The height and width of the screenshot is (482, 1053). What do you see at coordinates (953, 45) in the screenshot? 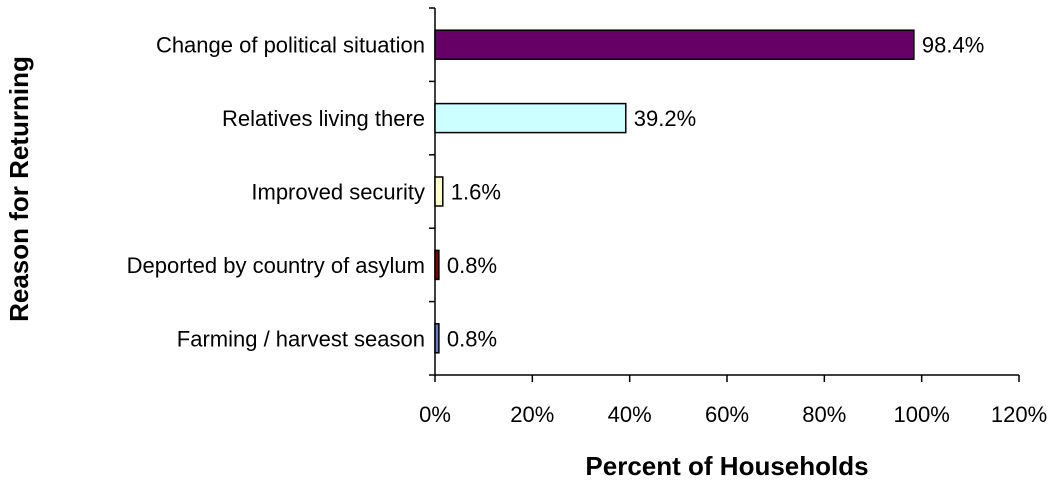
I see `data-label: 98.4%` at bounding box center [953, 45].